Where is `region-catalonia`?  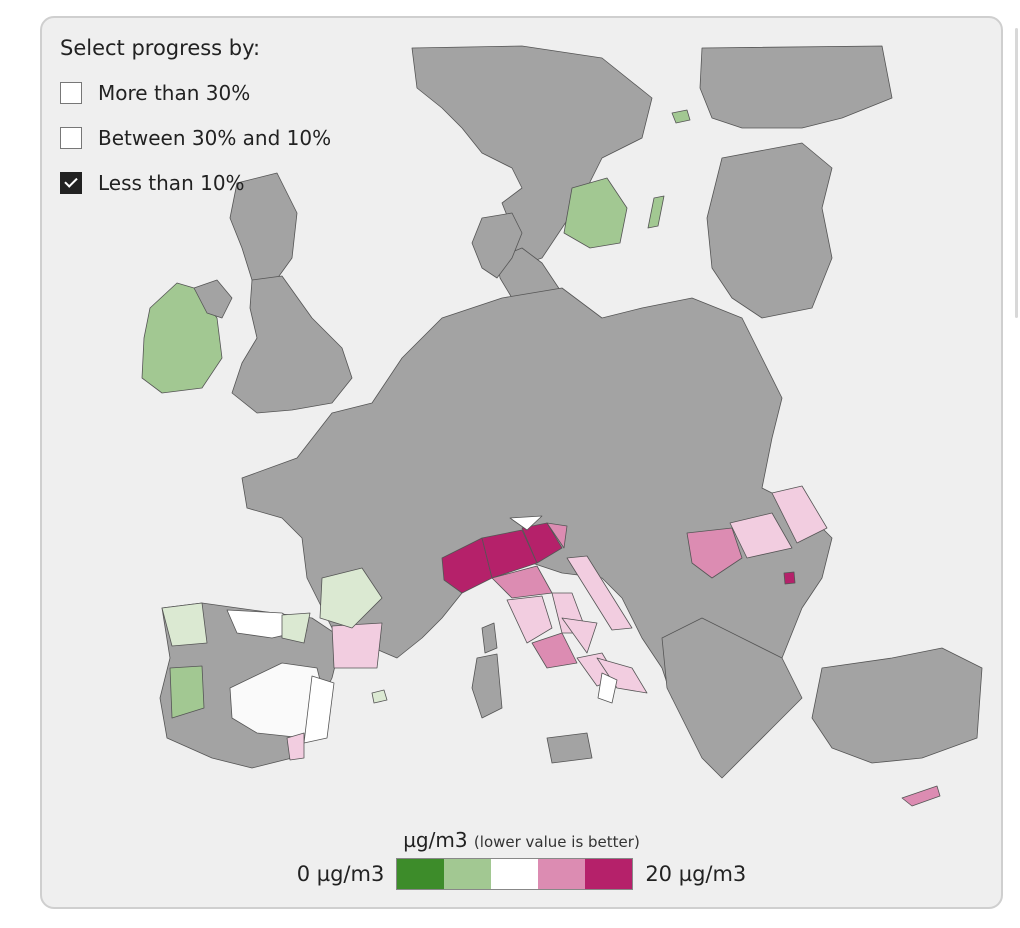
region-catalonia is located at coordinates (357, 645).